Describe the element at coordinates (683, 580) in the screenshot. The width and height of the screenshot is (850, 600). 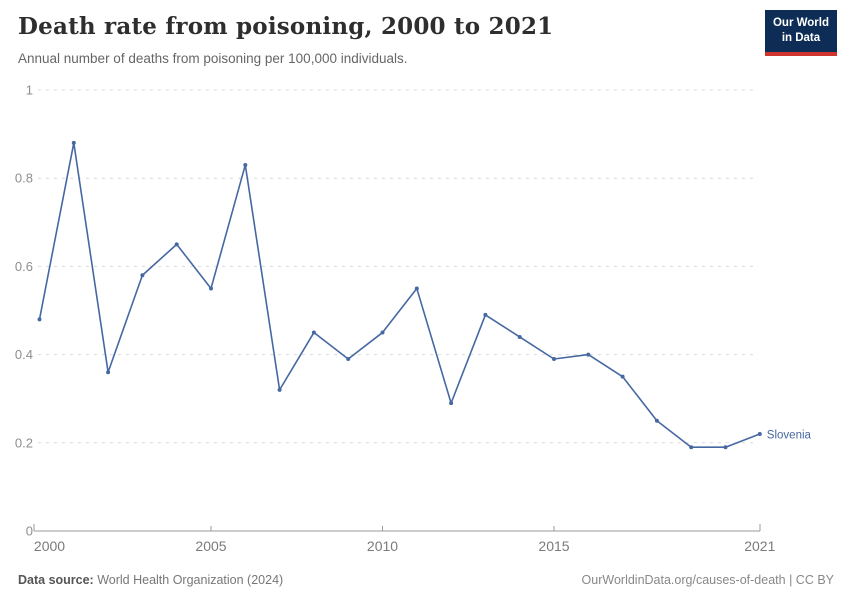
I see `owid-url-link: OurWorldinData.org/causes-of-death` at that location.